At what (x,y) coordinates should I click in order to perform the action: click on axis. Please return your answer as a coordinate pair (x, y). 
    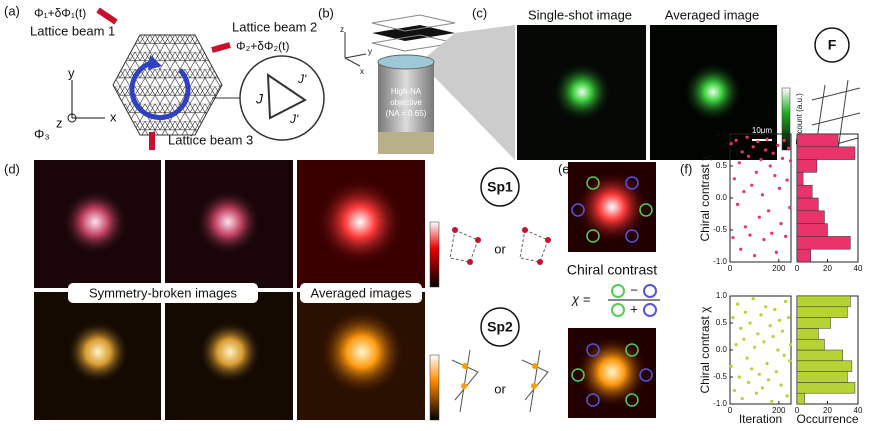
    Looking at the image, I should click on (355, 56).